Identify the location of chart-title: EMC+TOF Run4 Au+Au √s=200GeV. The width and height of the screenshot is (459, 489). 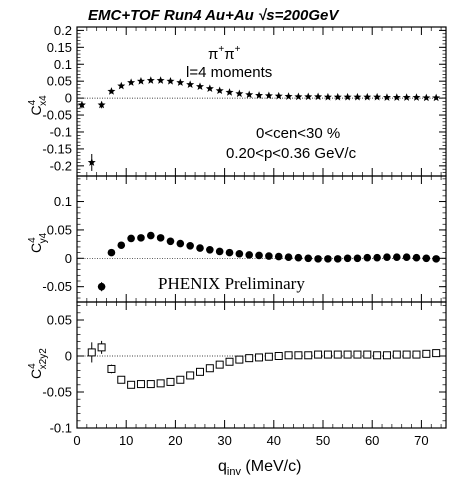
(214, 15).